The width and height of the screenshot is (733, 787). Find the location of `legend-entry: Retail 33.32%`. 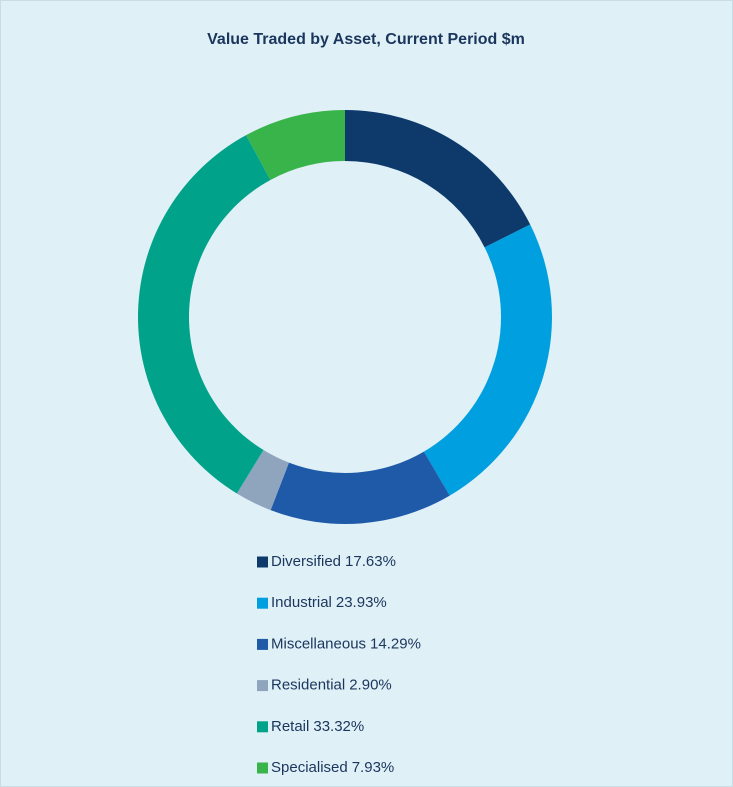

legend-entry: Retail 33.32% is located at coordinates (317, 726).